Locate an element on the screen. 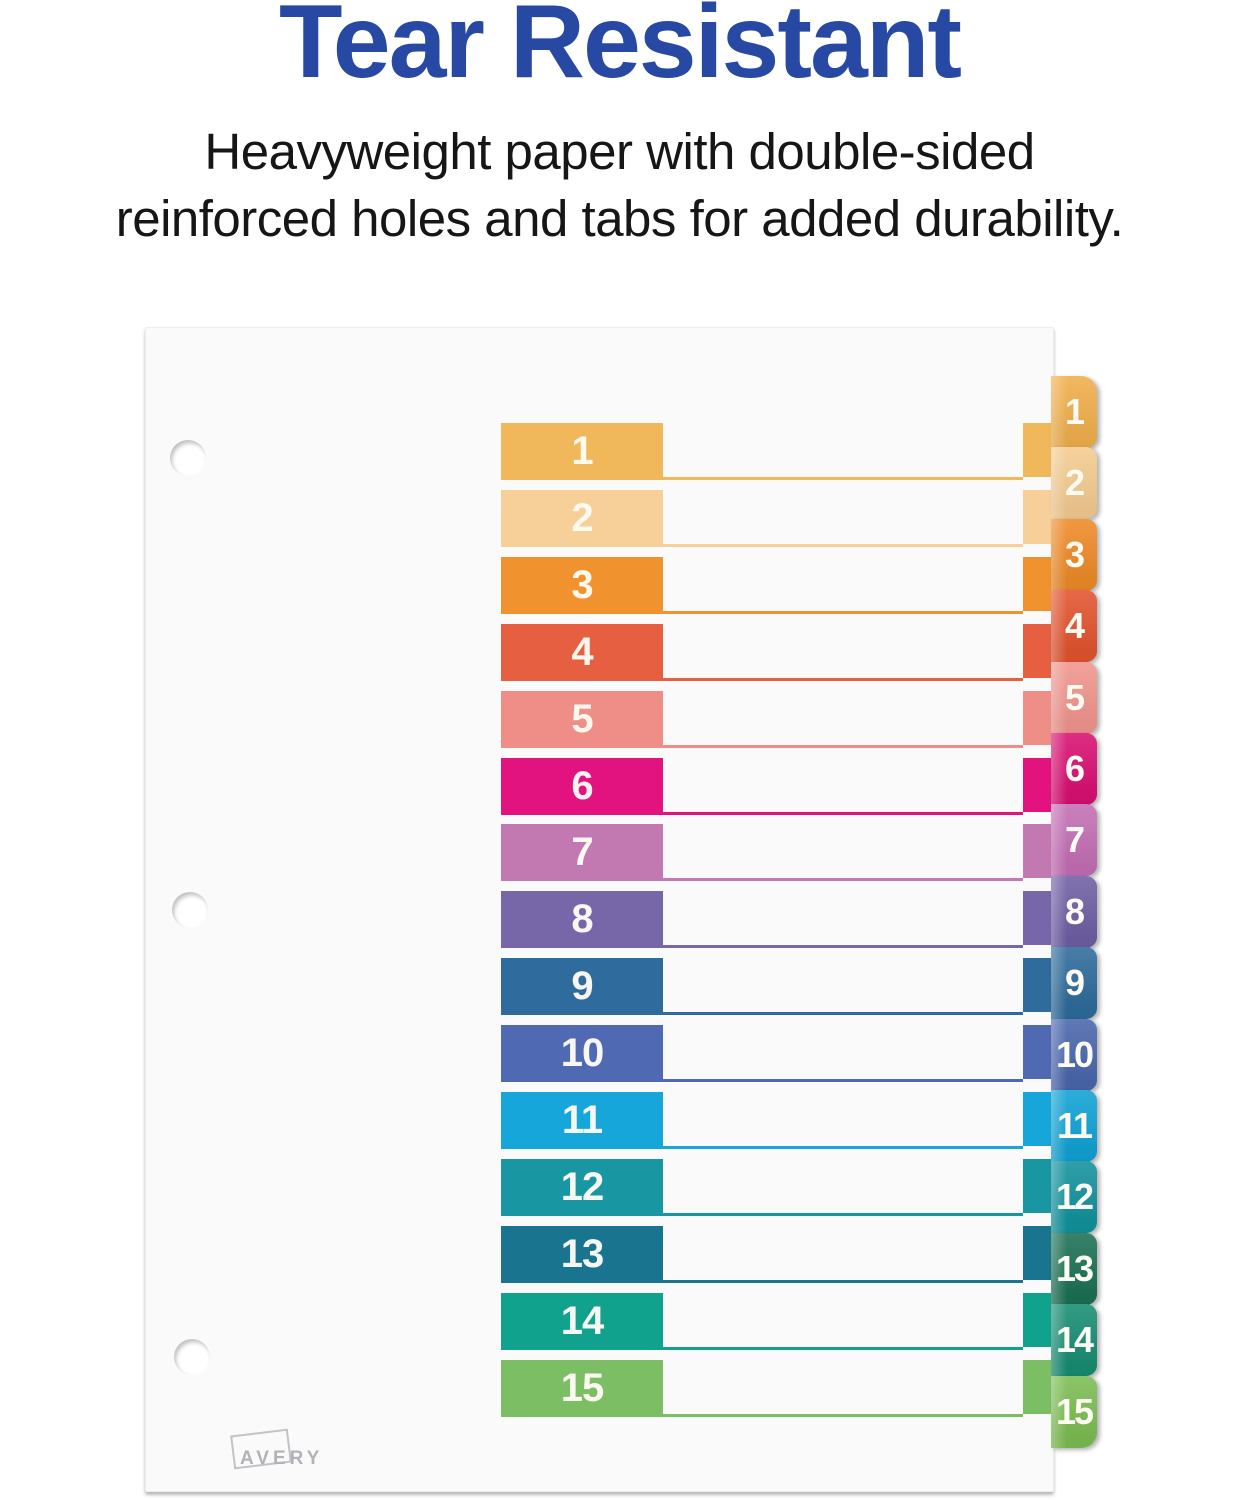  toc-row-number: 13 is located at coordinates (582, 1253).